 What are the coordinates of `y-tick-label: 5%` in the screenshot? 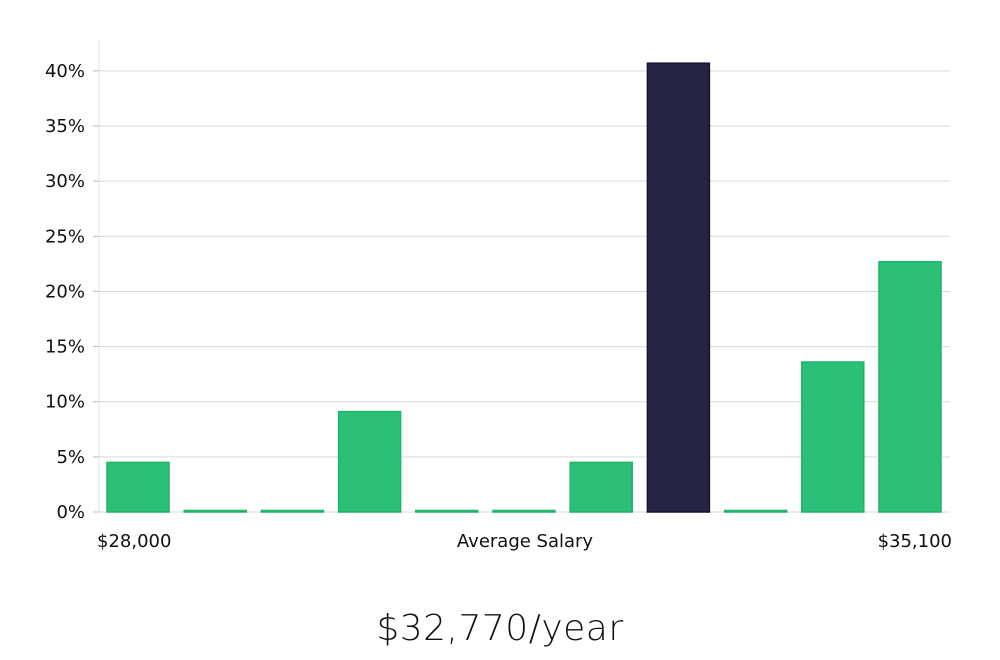 It's located at (70, 457).